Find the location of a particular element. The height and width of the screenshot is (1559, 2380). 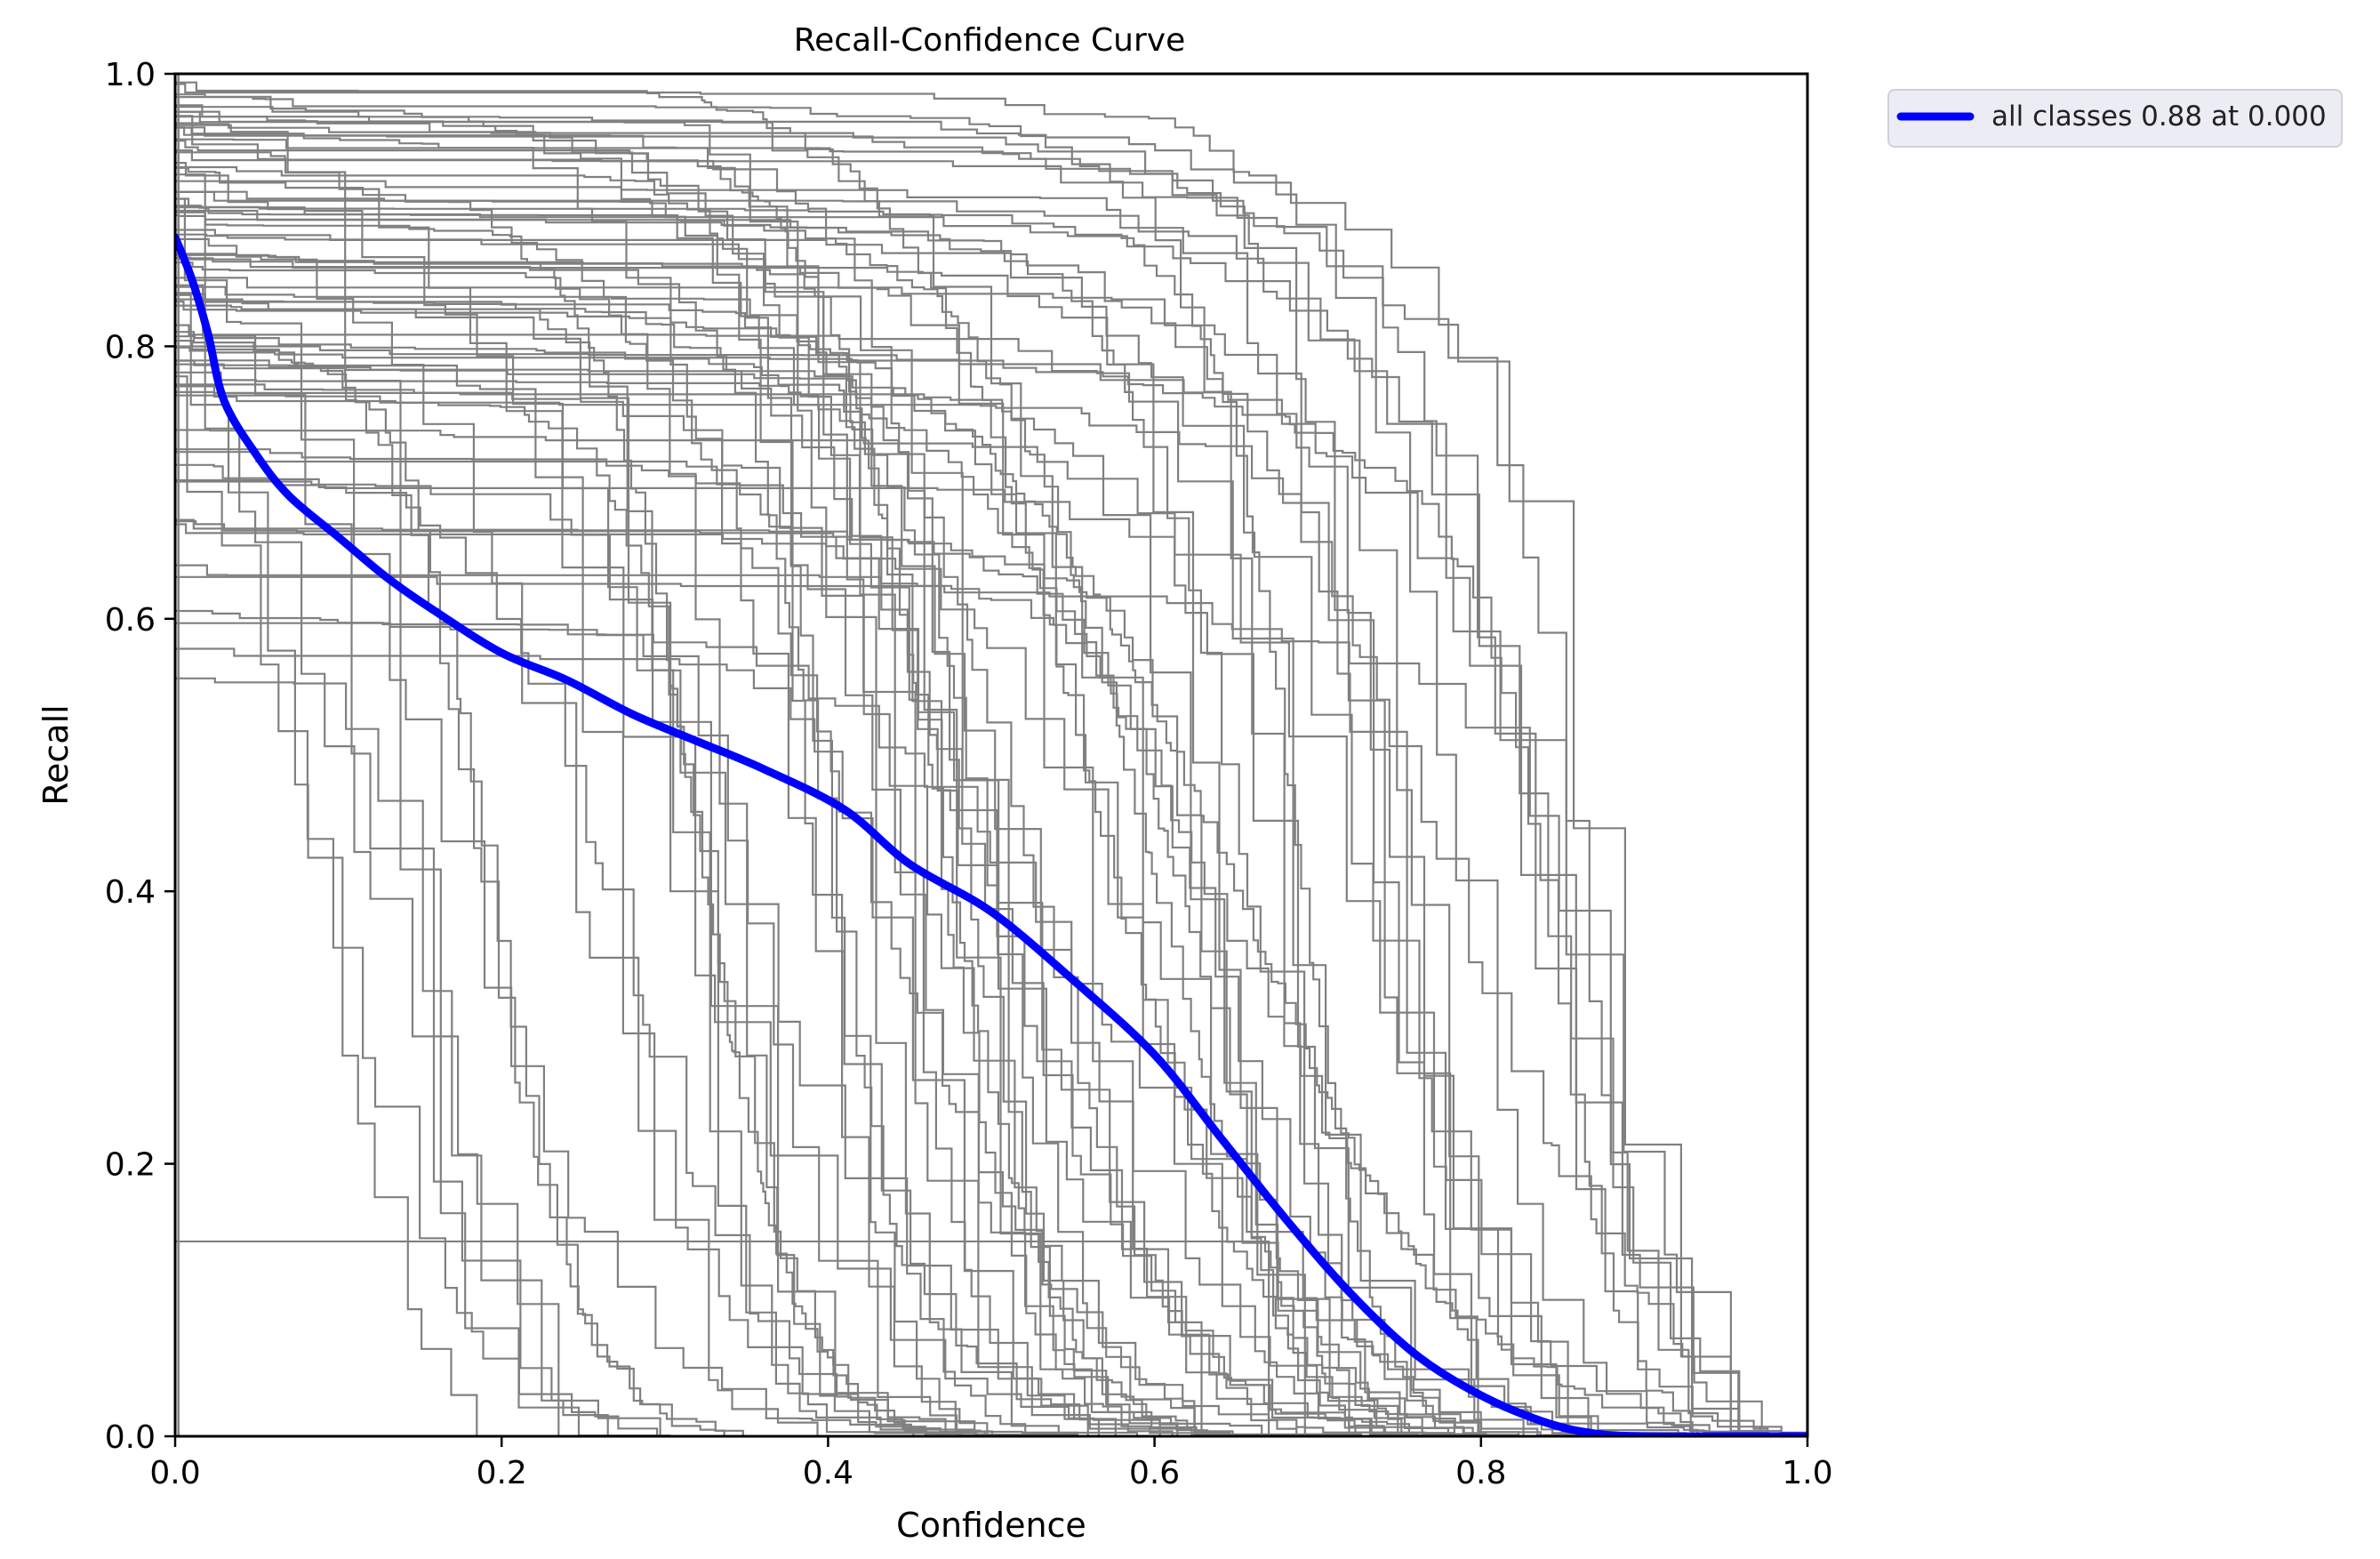

x-tick-label: 0.4 is located at coordinates (828, 1473).